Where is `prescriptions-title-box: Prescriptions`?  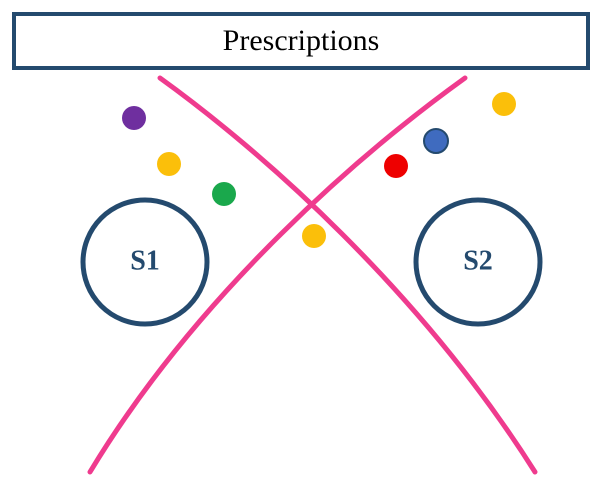 prescriptions-title-box: Prescriptions is located at coordinates (301, 41).